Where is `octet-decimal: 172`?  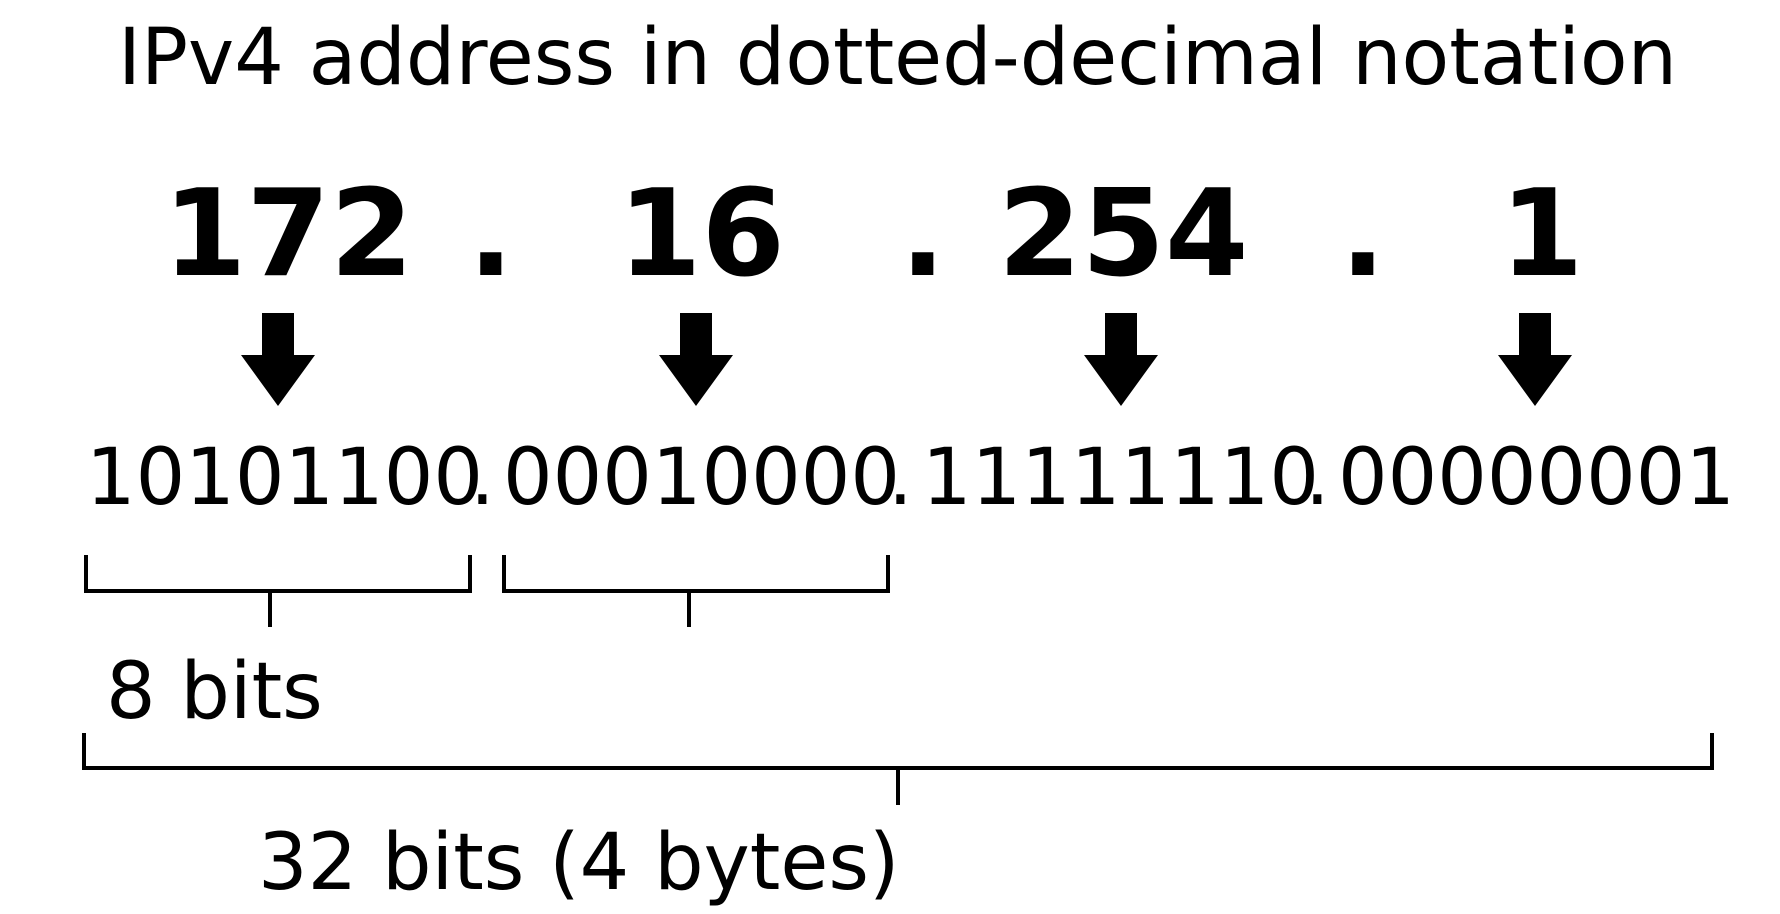
octet-decimal: 172 is located at coordinates (288, 234).